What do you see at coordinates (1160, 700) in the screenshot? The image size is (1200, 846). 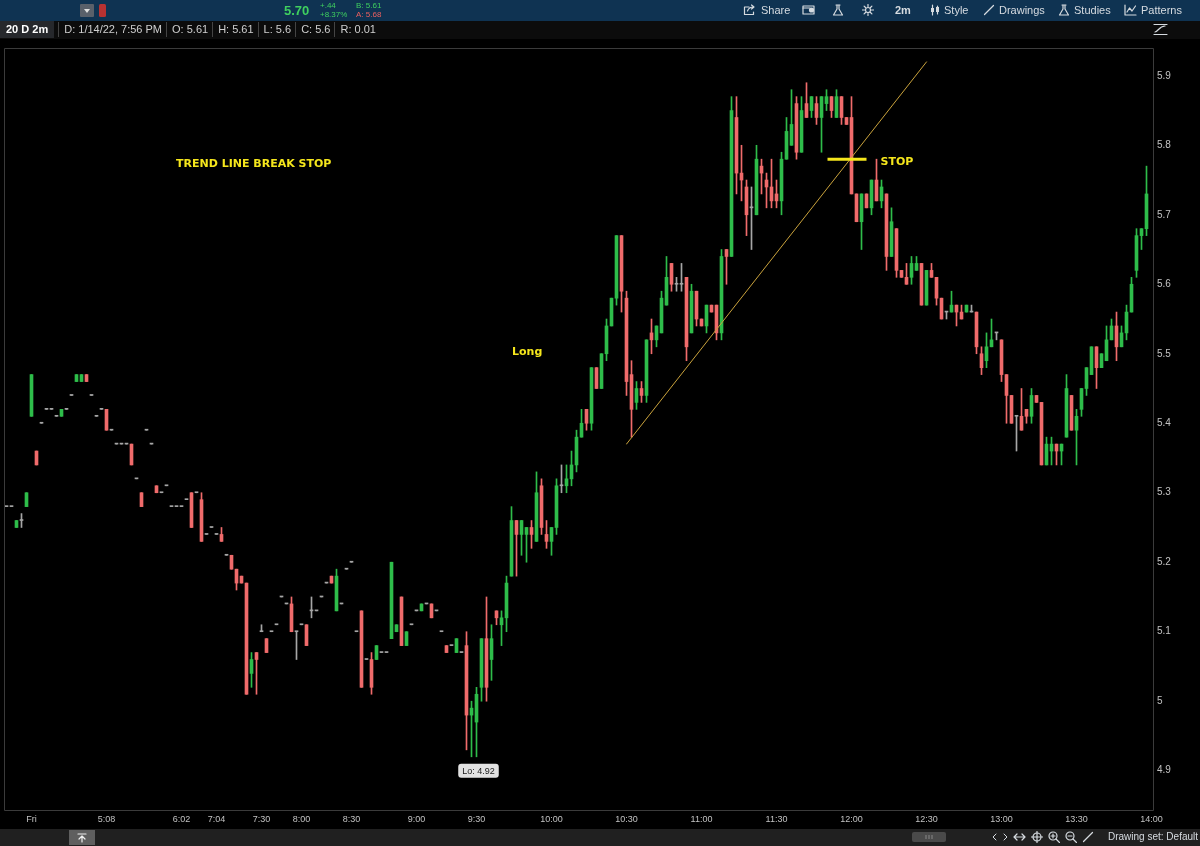 I see `y-tick-label: 5` at bounding box center [1160, 700].